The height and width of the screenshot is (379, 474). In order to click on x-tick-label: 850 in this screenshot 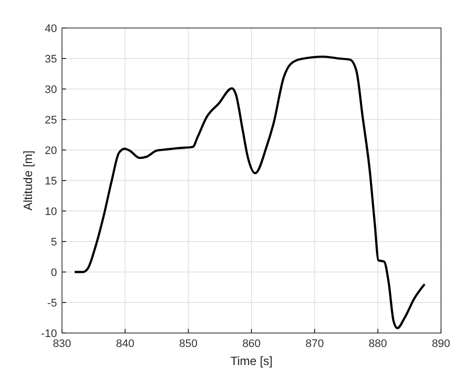, I will do `click(188, 344)`.